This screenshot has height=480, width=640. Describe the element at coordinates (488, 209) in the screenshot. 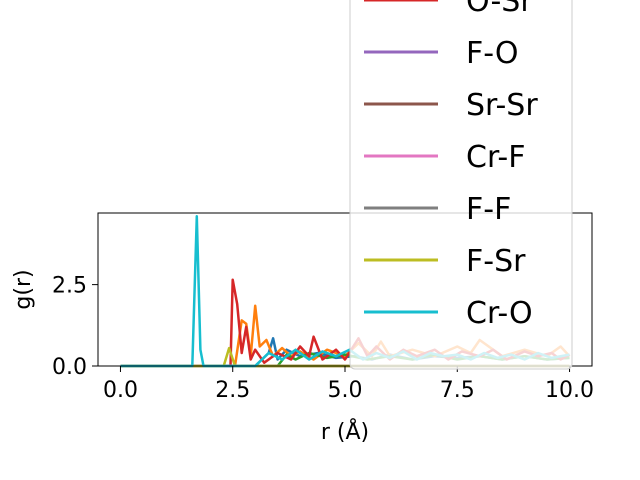

I see `legend-label: F-F` at that location.